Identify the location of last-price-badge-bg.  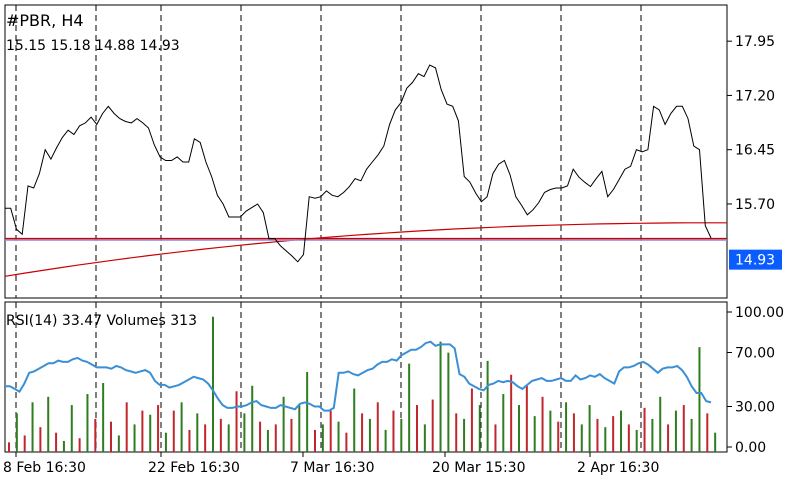
(755, 259).